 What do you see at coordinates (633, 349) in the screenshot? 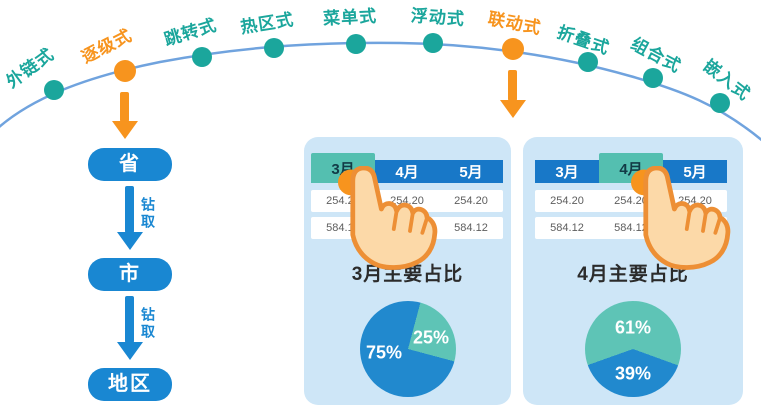
I see `pie-chart: 61% 39%` at bounding box center [633, 349].